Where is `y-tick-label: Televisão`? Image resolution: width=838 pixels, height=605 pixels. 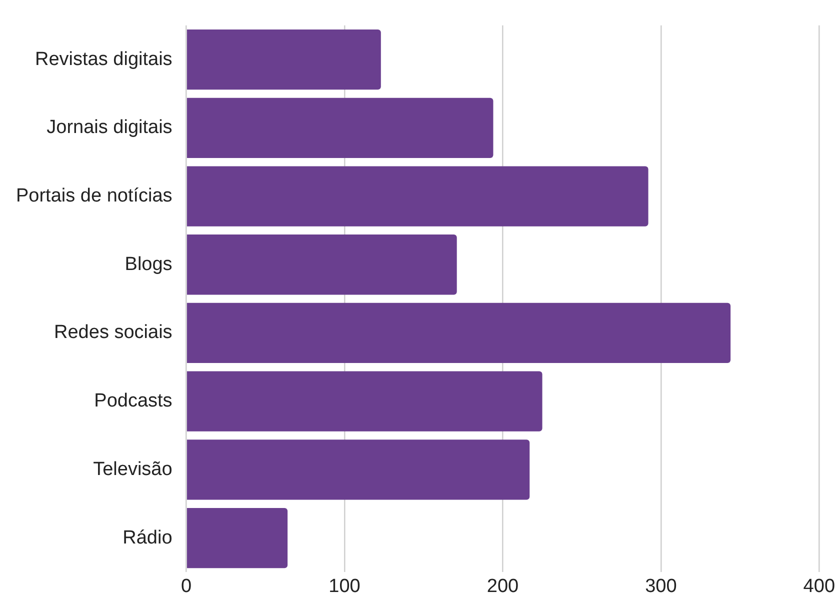
y-tick-label: Televisão is located at coordinates (132, 469).